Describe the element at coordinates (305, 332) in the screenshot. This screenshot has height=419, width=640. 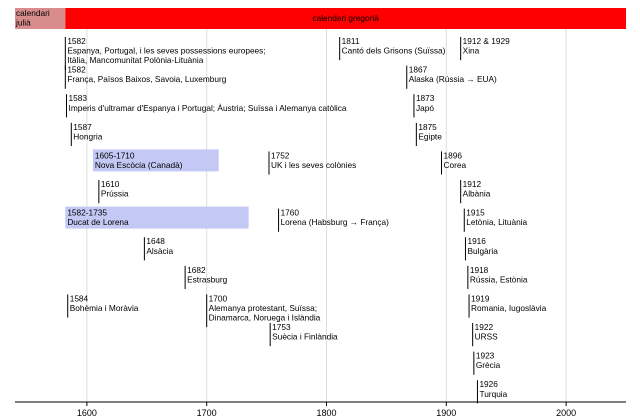
I see `event-label-11: 1753 Suècia i Finlàndia` at that location.